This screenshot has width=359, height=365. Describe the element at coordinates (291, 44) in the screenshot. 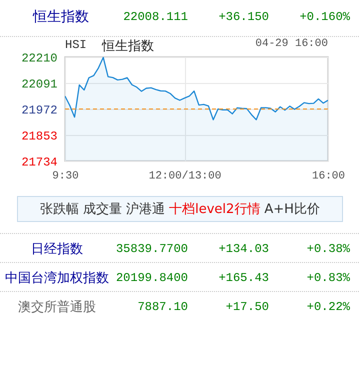

I see `text: 04-29 16:00` at that location.